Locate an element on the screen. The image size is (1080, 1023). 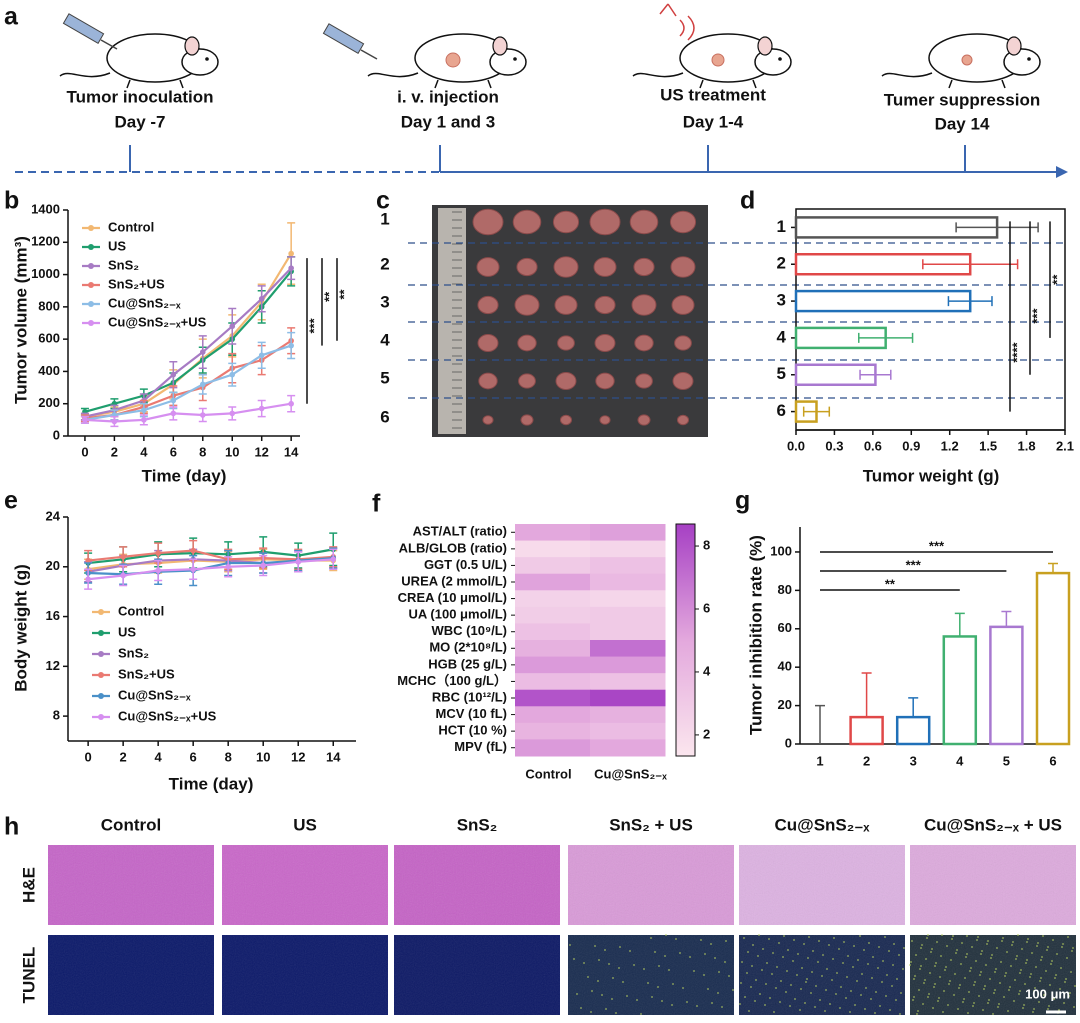
mouse-eye is located at coordinates (780, 59).